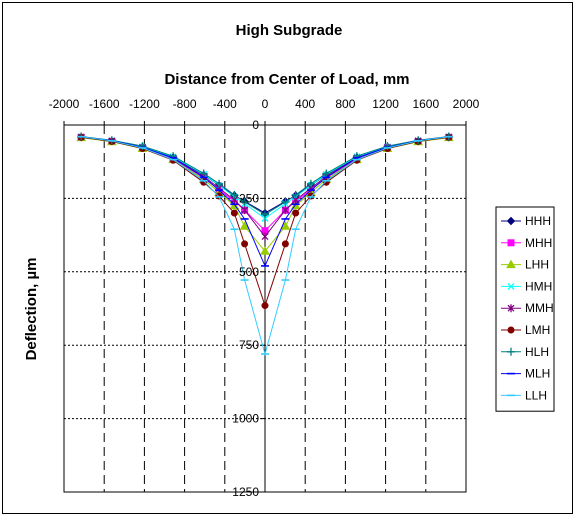 This screenshot has height=518, width=577. I want to click on legend-item: HLH, so click(525, 352).